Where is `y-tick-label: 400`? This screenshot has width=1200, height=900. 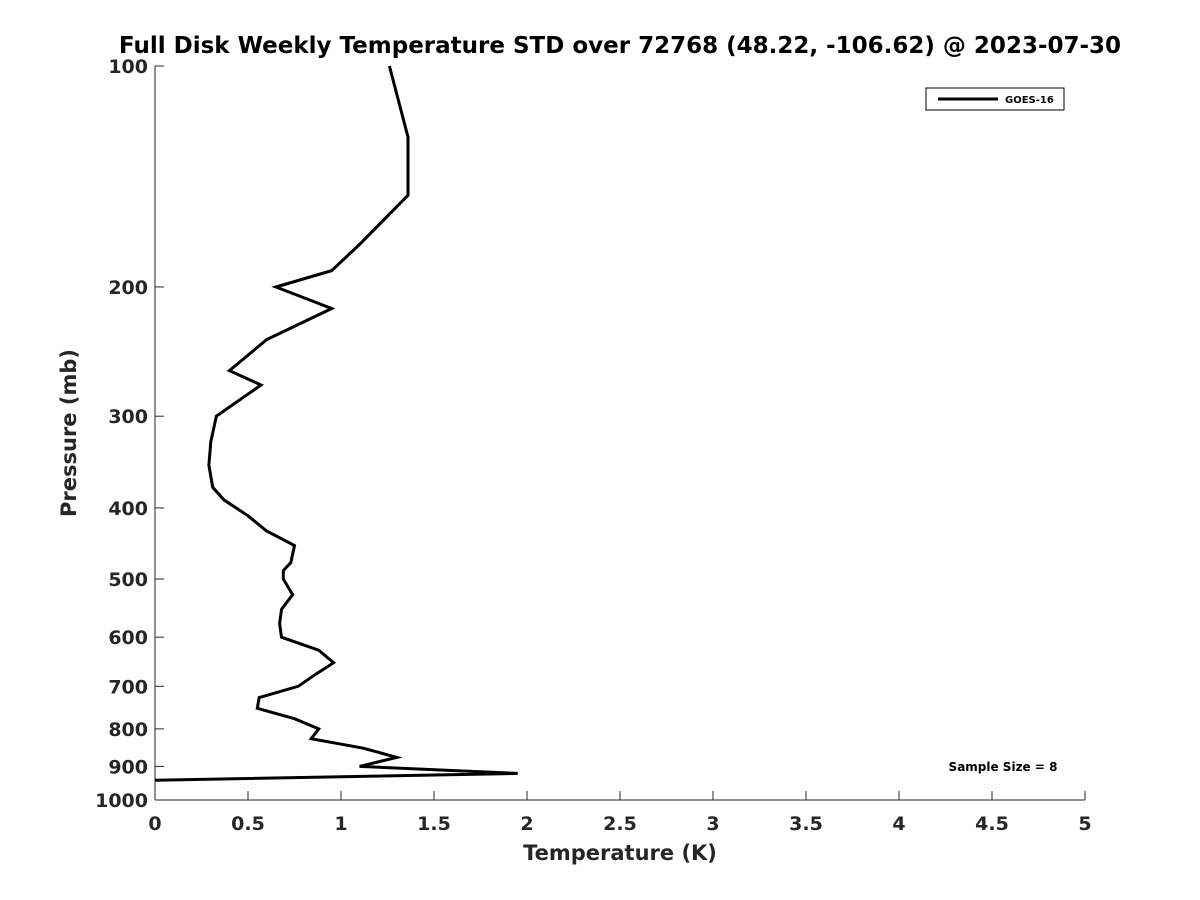
y-tick-label: 400 is located at coordinates (128, 509).